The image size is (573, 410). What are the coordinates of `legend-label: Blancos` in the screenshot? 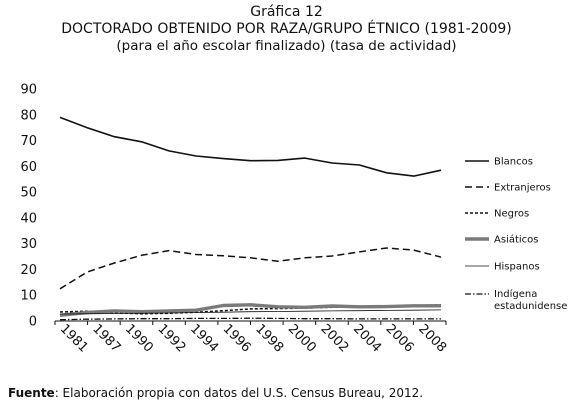 It's located at (513, 162).